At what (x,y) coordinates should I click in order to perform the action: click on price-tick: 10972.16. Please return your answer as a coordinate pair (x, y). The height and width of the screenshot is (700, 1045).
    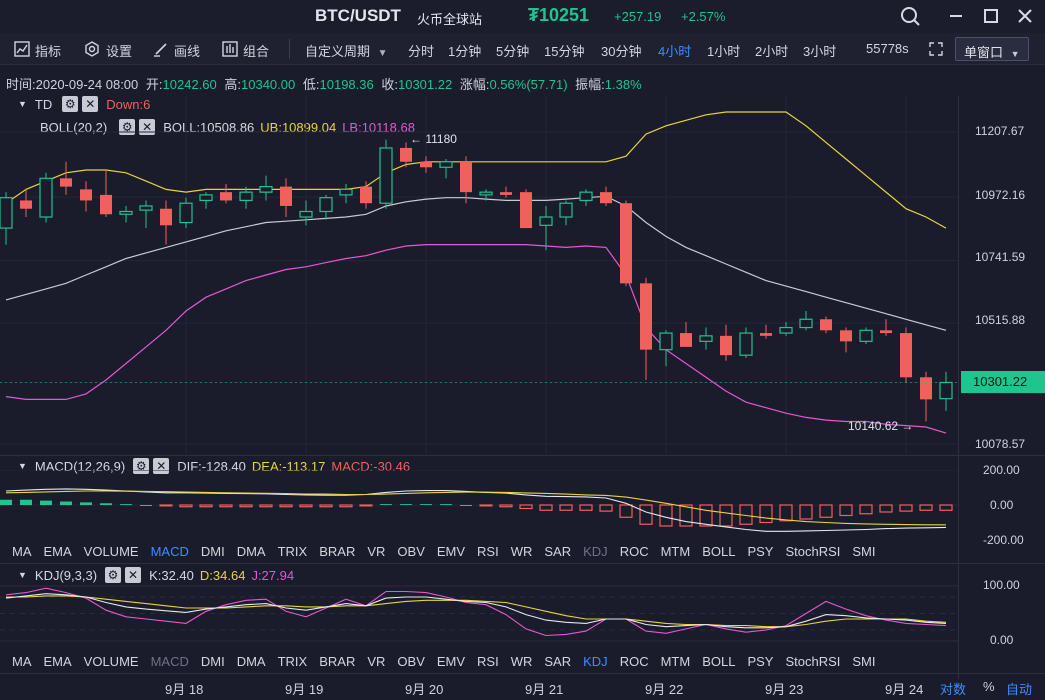
    Looking at the image, I should click on (1000, 195).